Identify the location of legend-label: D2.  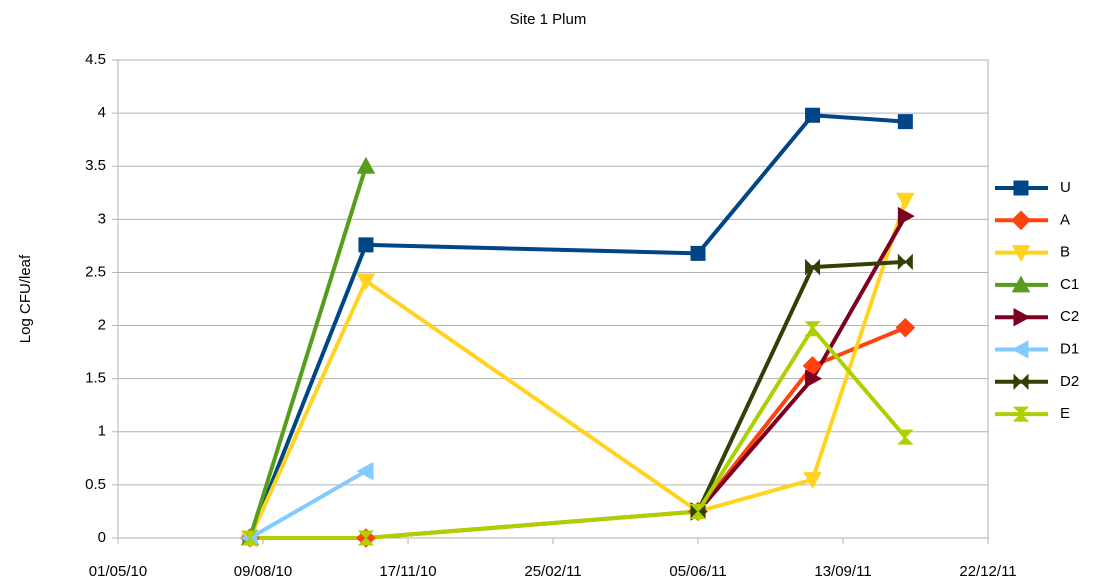
(1069, 381).